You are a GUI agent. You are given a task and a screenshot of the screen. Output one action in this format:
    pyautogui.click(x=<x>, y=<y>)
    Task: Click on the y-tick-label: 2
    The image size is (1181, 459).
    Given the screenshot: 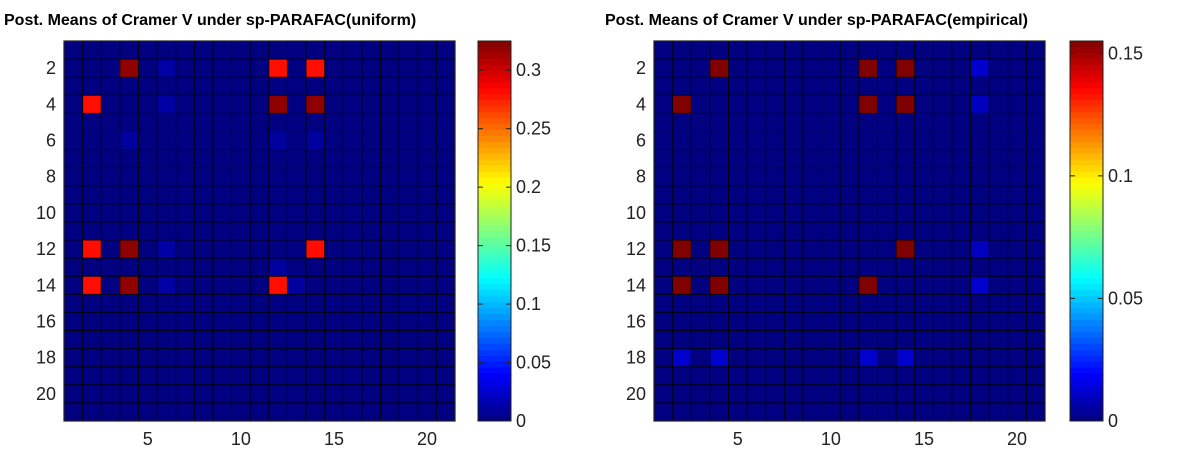 What is the action you would take?
    pyautogui.click(x=51, y=68)
    